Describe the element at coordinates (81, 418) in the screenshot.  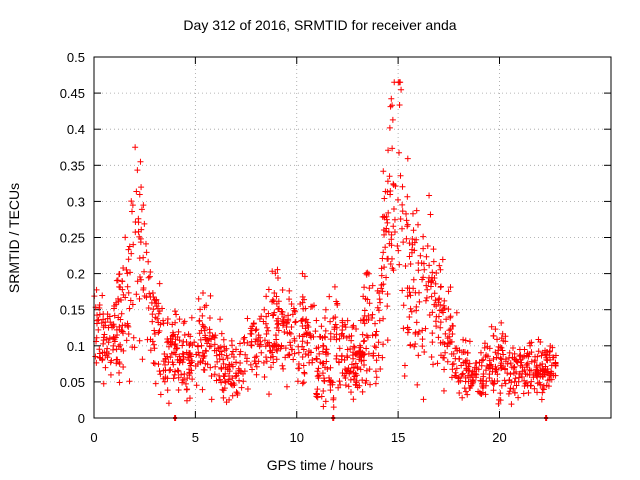
I see `y-tick-label: 0` at that location.